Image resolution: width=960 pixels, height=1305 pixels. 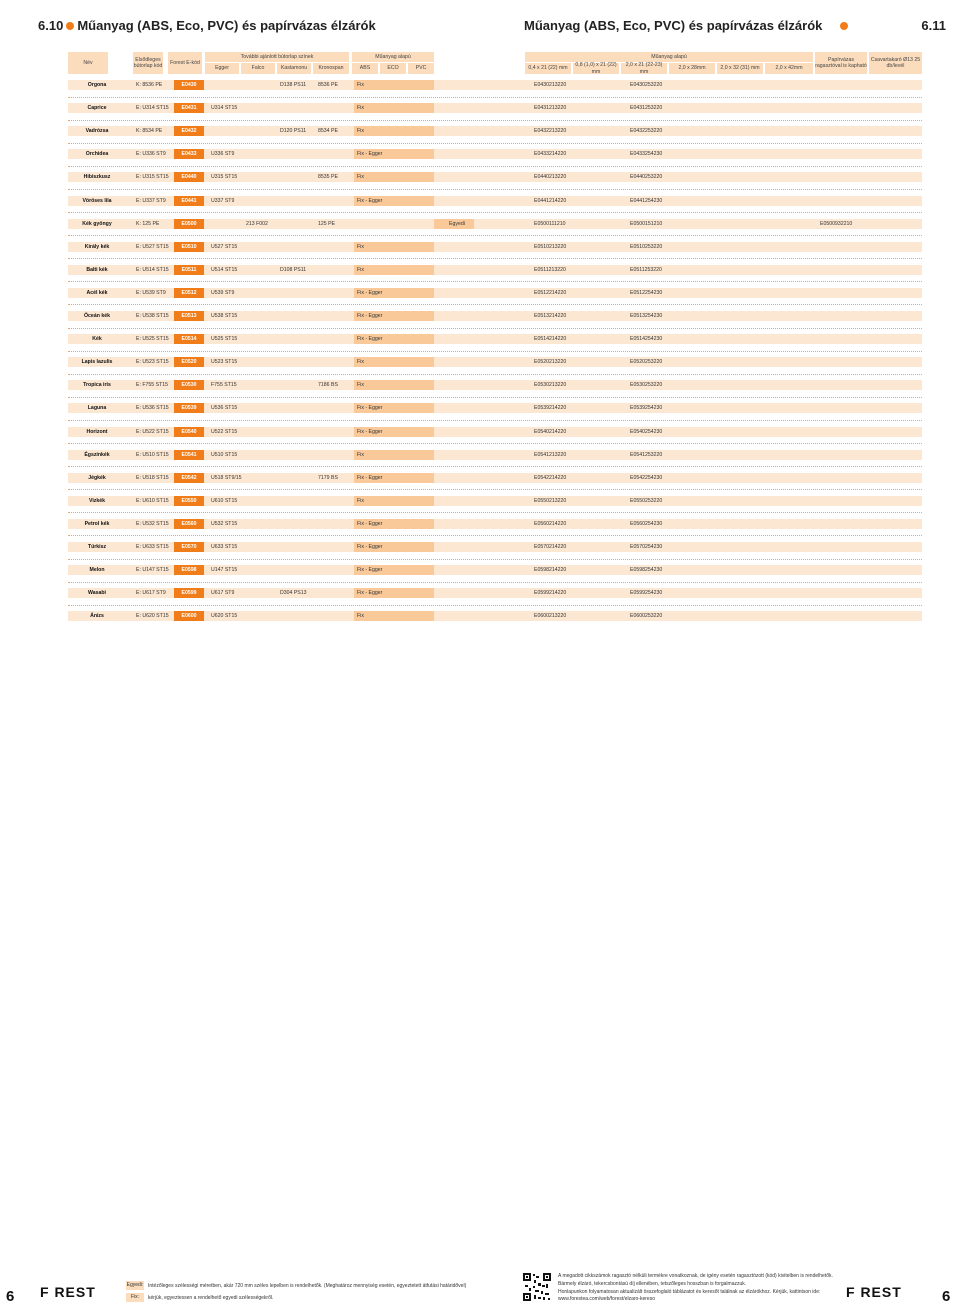 I want to click on cell-name: Caprice, so click(x=97, y=108).